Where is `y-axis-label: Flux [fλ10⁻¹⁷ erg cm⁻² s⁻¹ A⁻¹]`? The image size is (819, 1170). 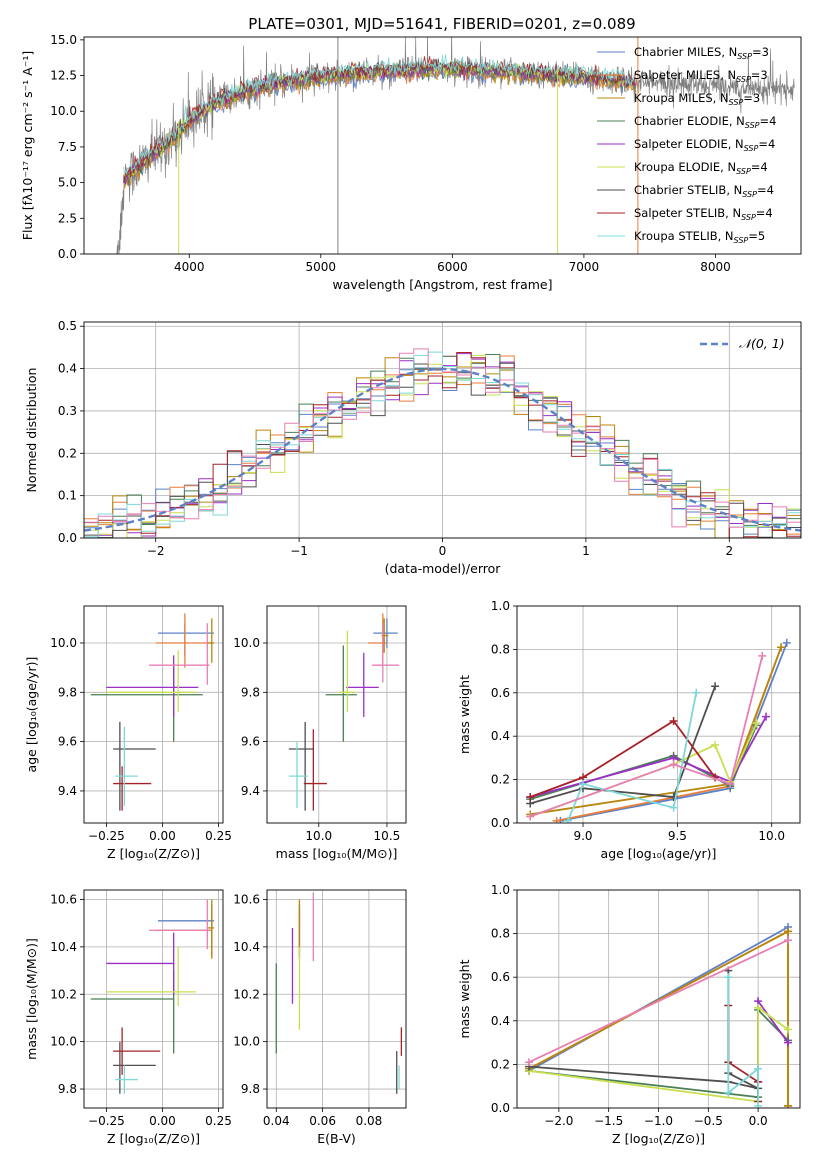 y-axis-label: Flux [fλ10⁻¹⁷ erg cm⁻² s⁻¹ A⁻¹] is located at coordinates (27, 145).